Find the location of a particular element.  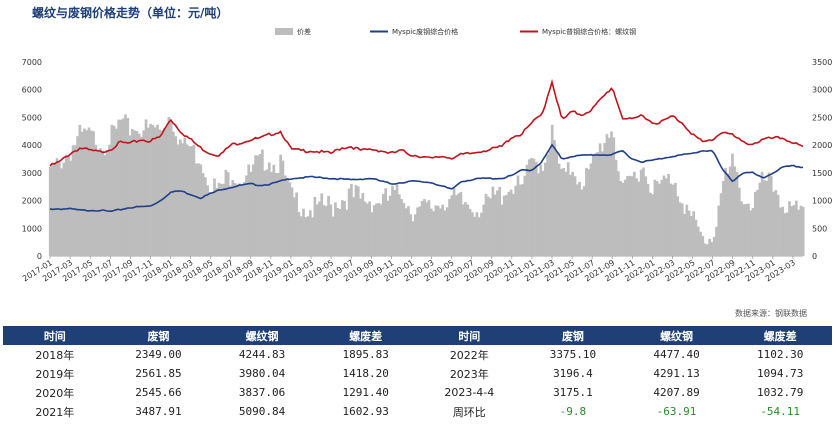

y-right-tick-label: 2000 is located at coordinates (822, 145).